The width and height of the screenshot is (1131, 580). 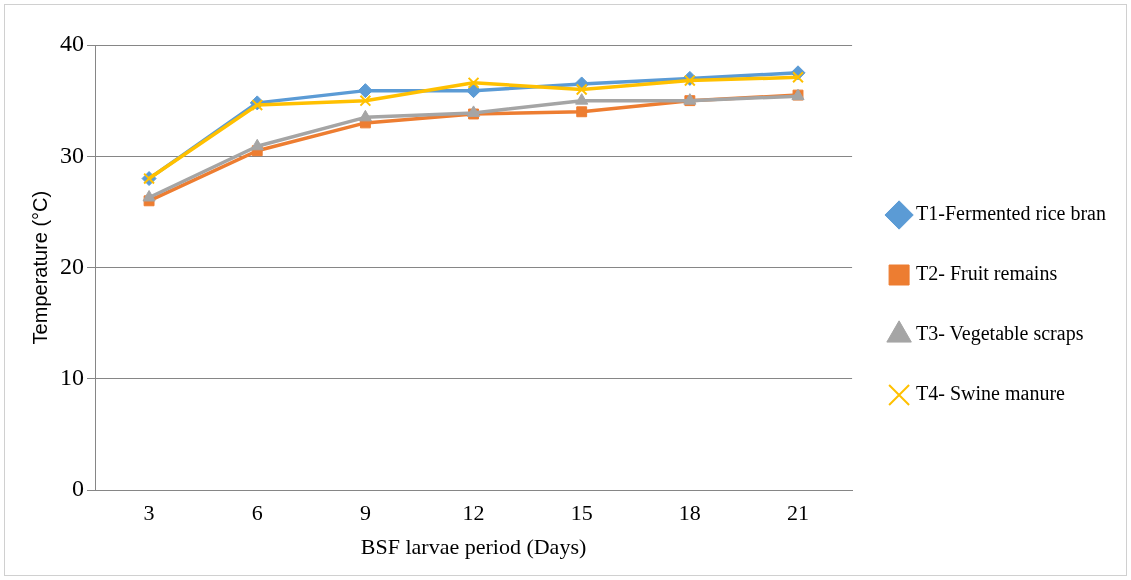 What do you see at coordinates (987, 273) in the screenshot?
I see `legend-label: T2- Fruit remains` at bounding box center [987, 273].